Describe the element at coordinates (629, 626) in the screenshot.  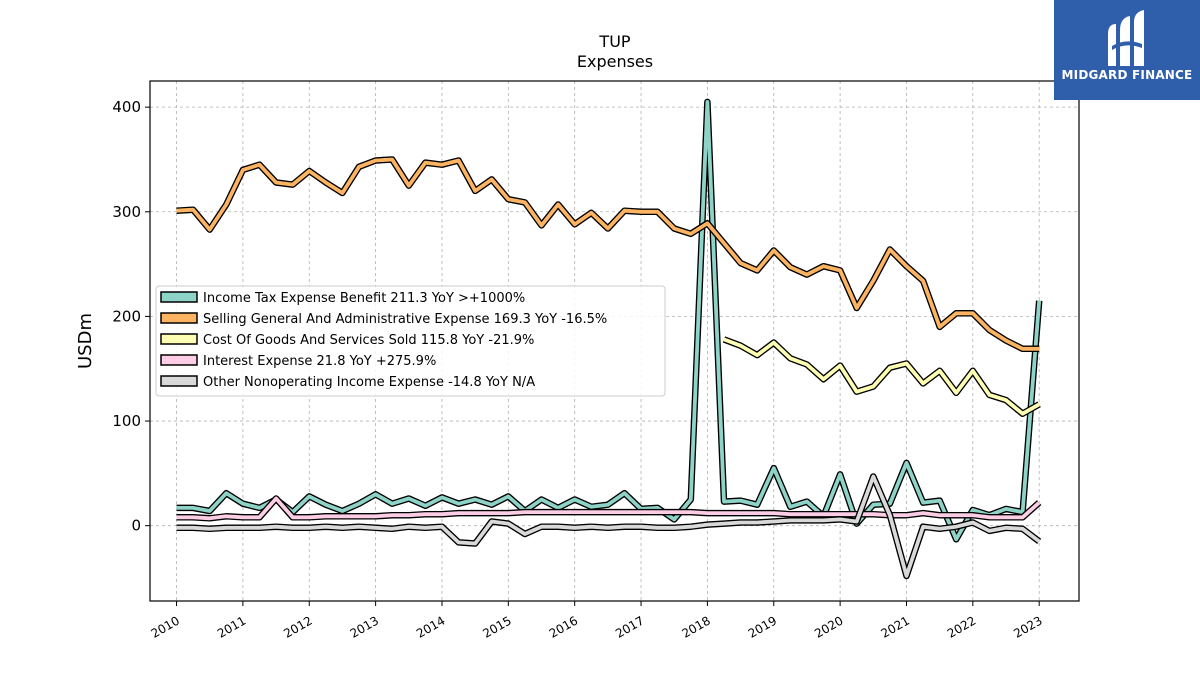
I see `x-tick-label: 2017` at that location.